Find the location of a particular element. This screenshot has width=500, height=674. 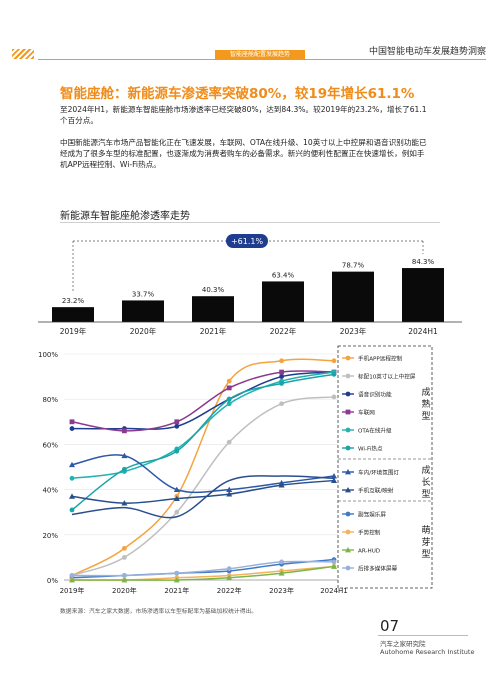

growth-annotation: +61.1% is located at coordinates (247, 241).